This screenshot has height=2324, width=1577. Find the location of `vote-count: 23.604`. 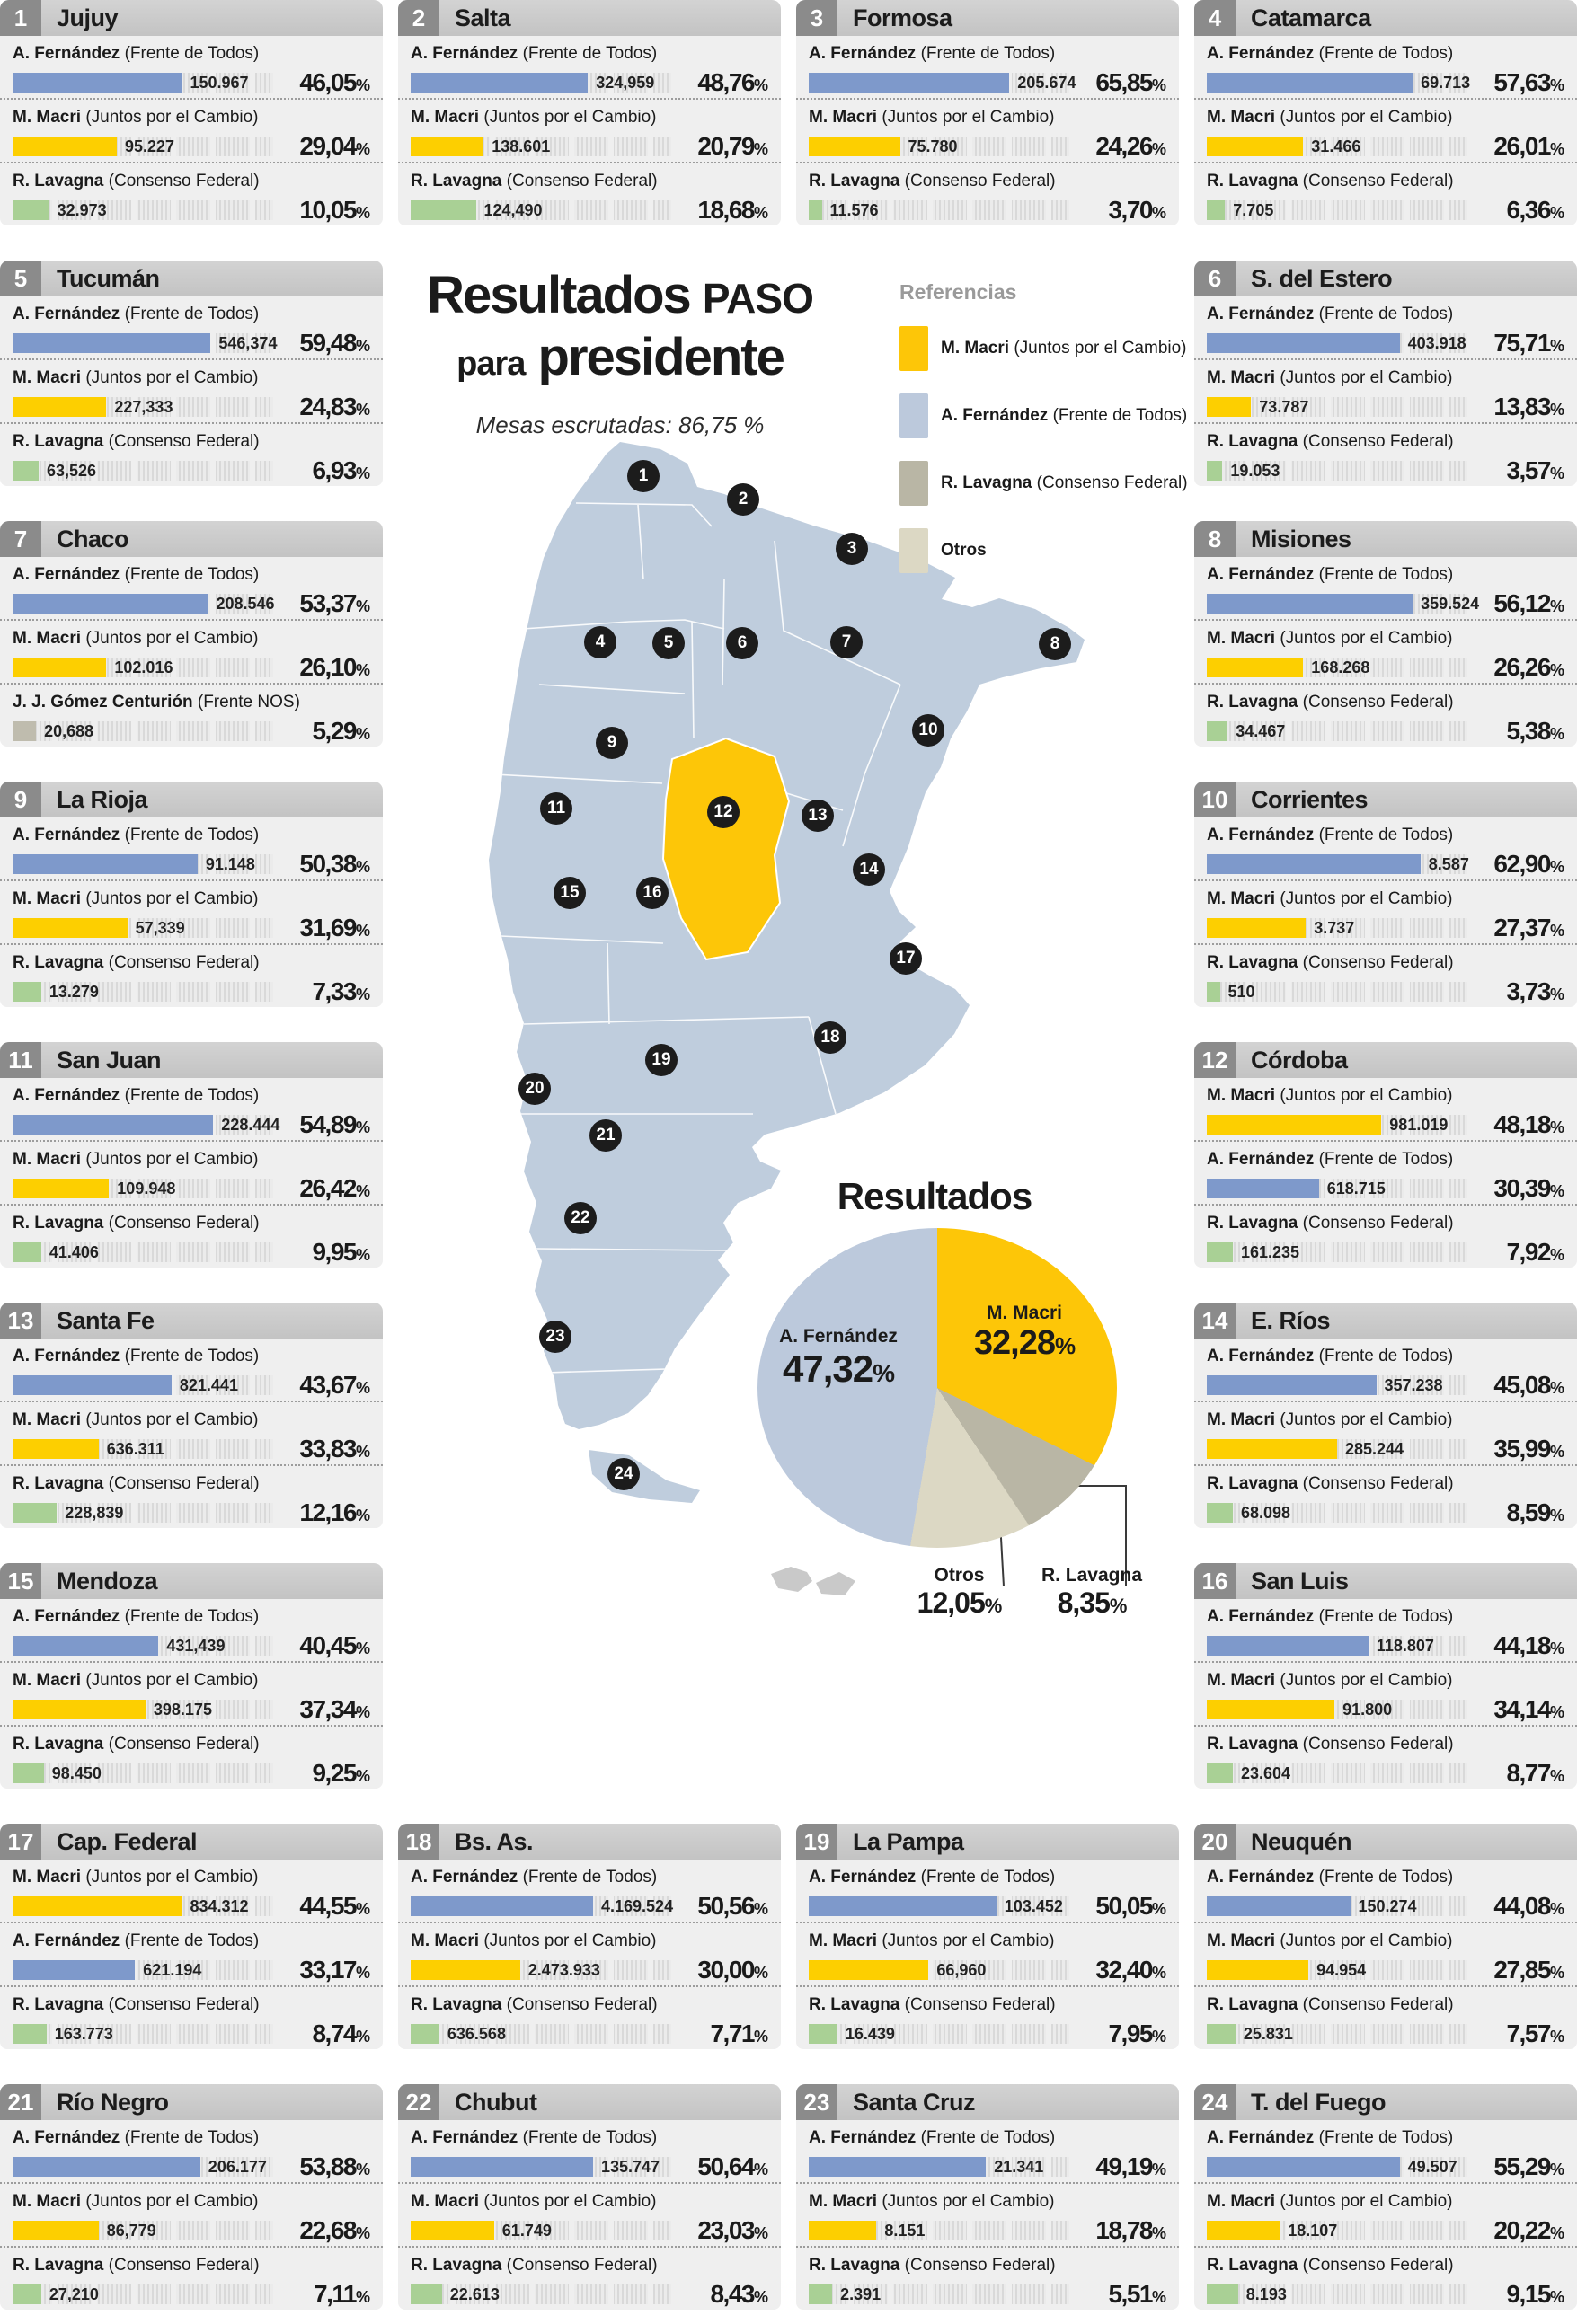

vote-count: 23.604 is located at coordinates (1266, 1773).